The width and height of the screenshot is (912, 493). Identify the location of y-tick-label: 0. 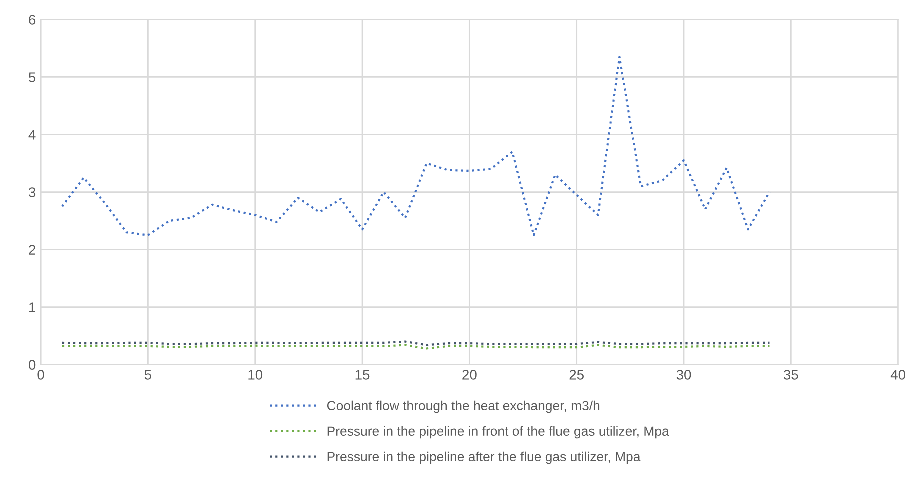
(32, 365).